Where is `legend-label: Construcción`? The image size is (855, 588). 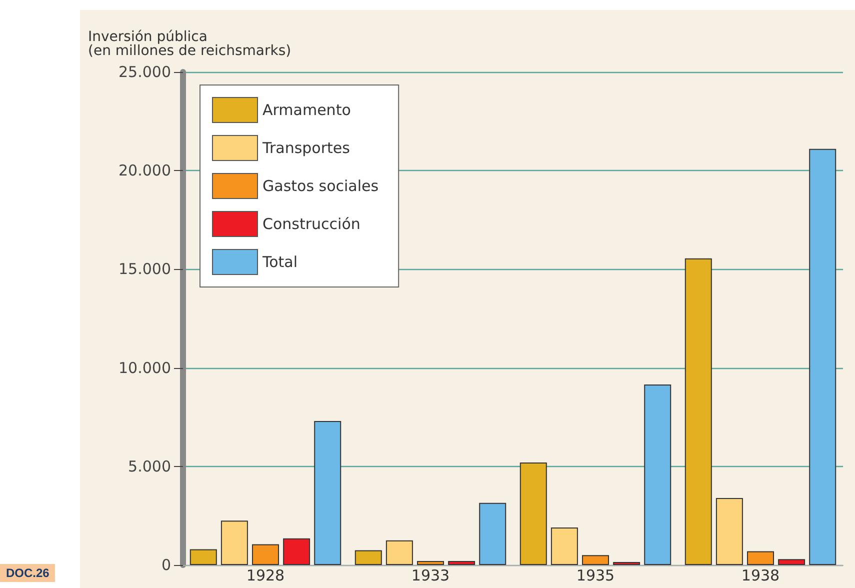 legend-label: Construcción is located at coordinates (311, 224).